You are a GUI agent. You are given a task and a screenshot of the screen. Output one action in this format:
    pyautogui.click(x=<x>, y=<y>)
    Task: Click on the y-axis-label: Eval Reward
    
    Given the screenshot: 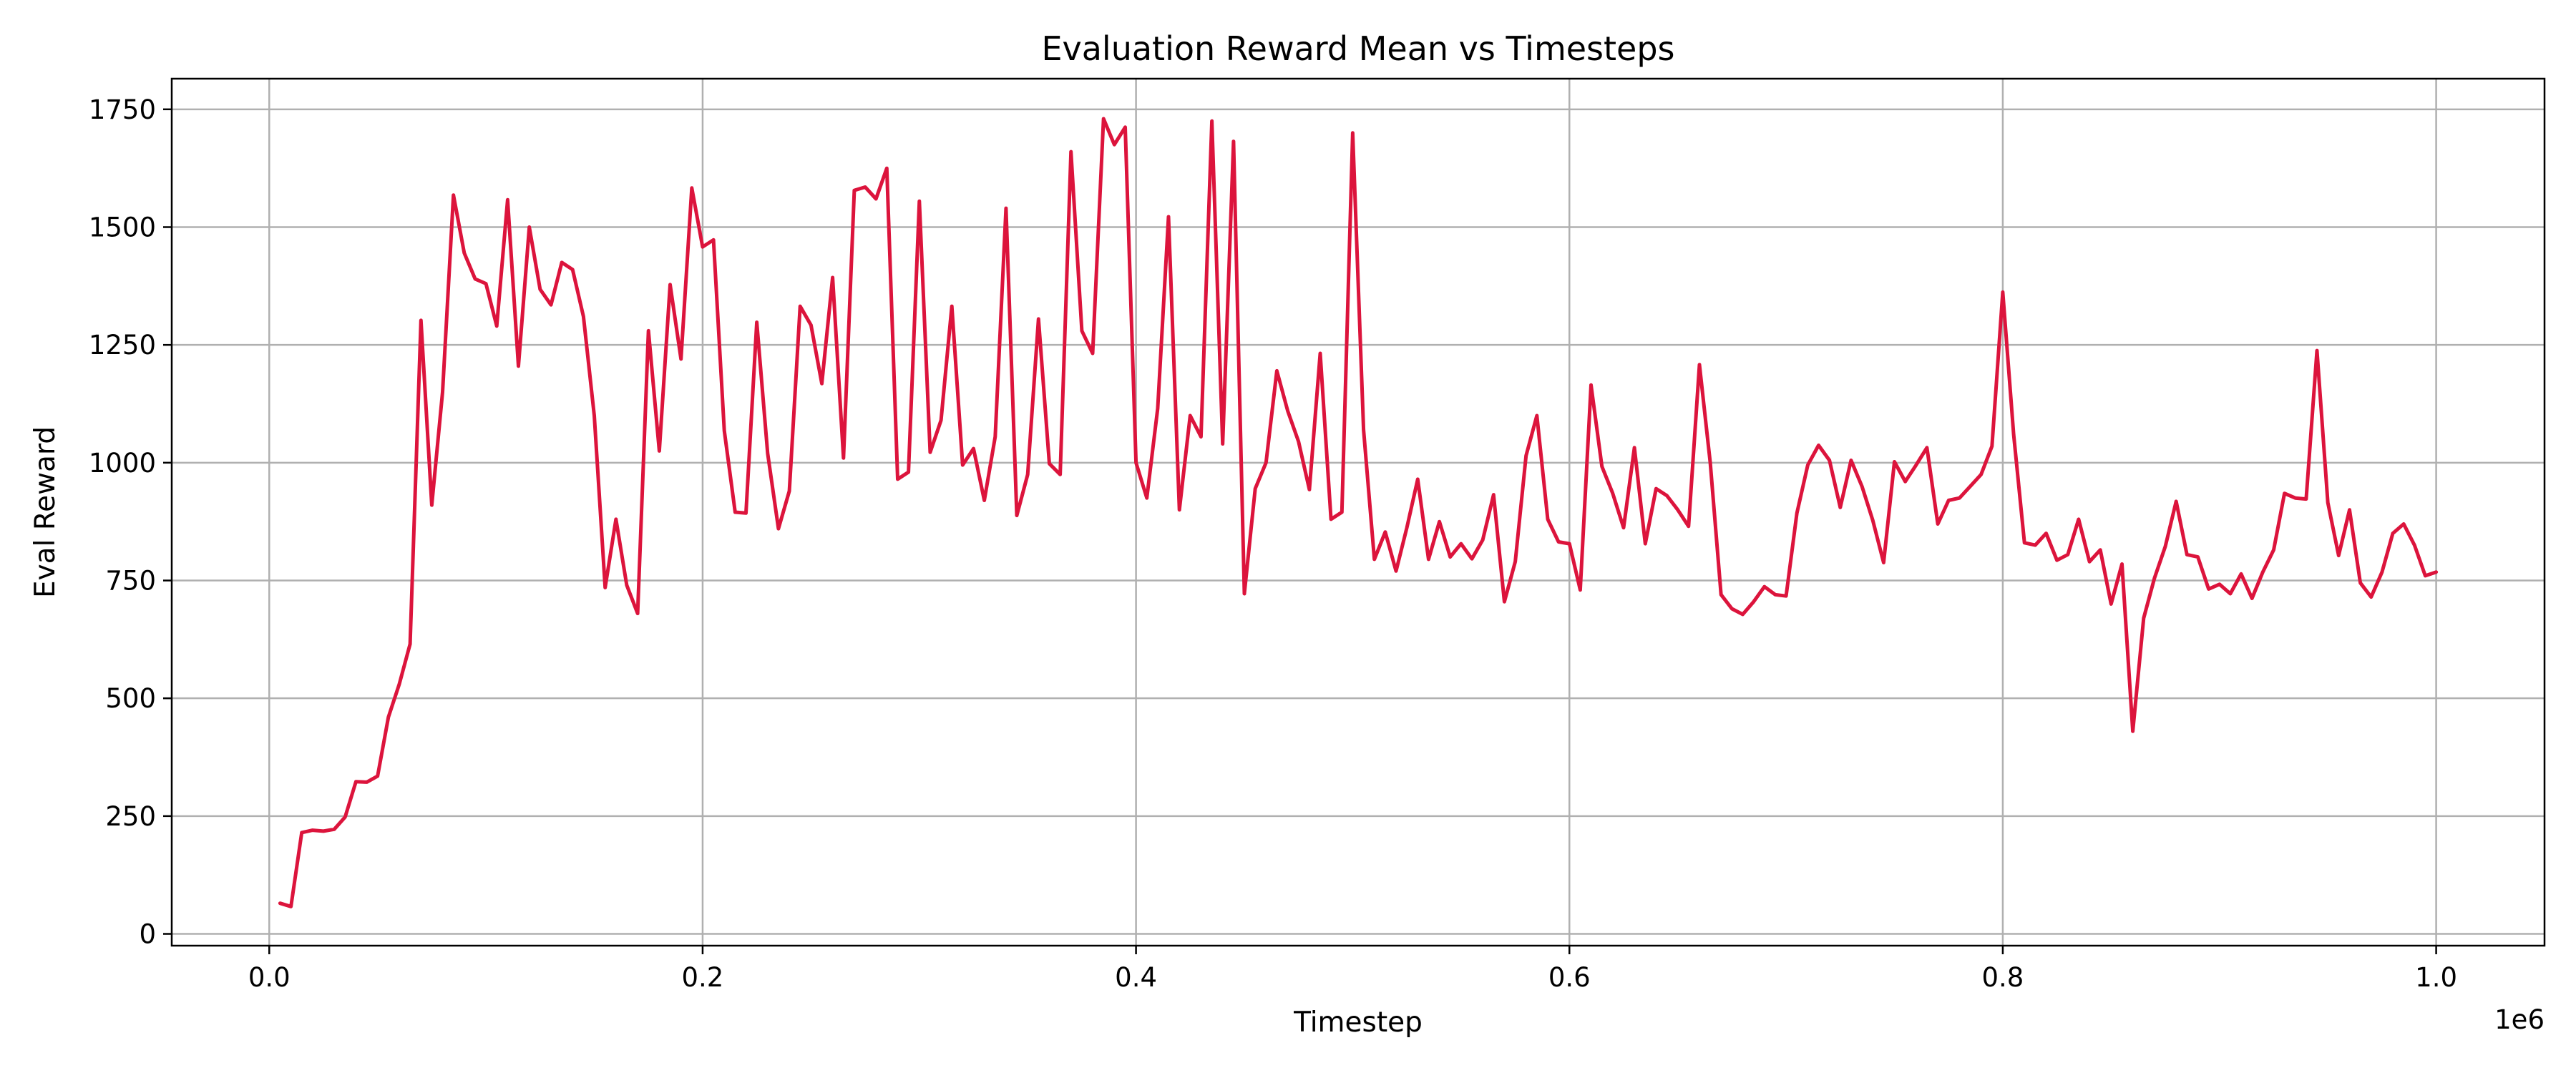 What is the action you would take?
    pyautogui.click(x=45, y=512)
    